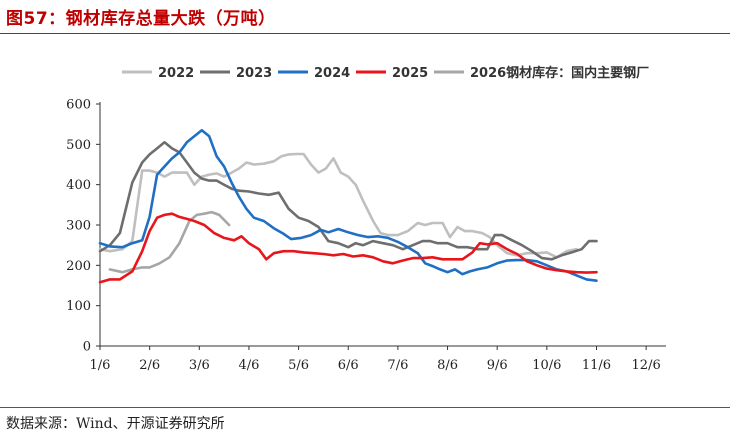 This screenshot has height=439, width=730. What do you see at coordinates (447, 365) in the screenshot?
I see `x-tick-label: 8/6` at bounding box center [447, 365].